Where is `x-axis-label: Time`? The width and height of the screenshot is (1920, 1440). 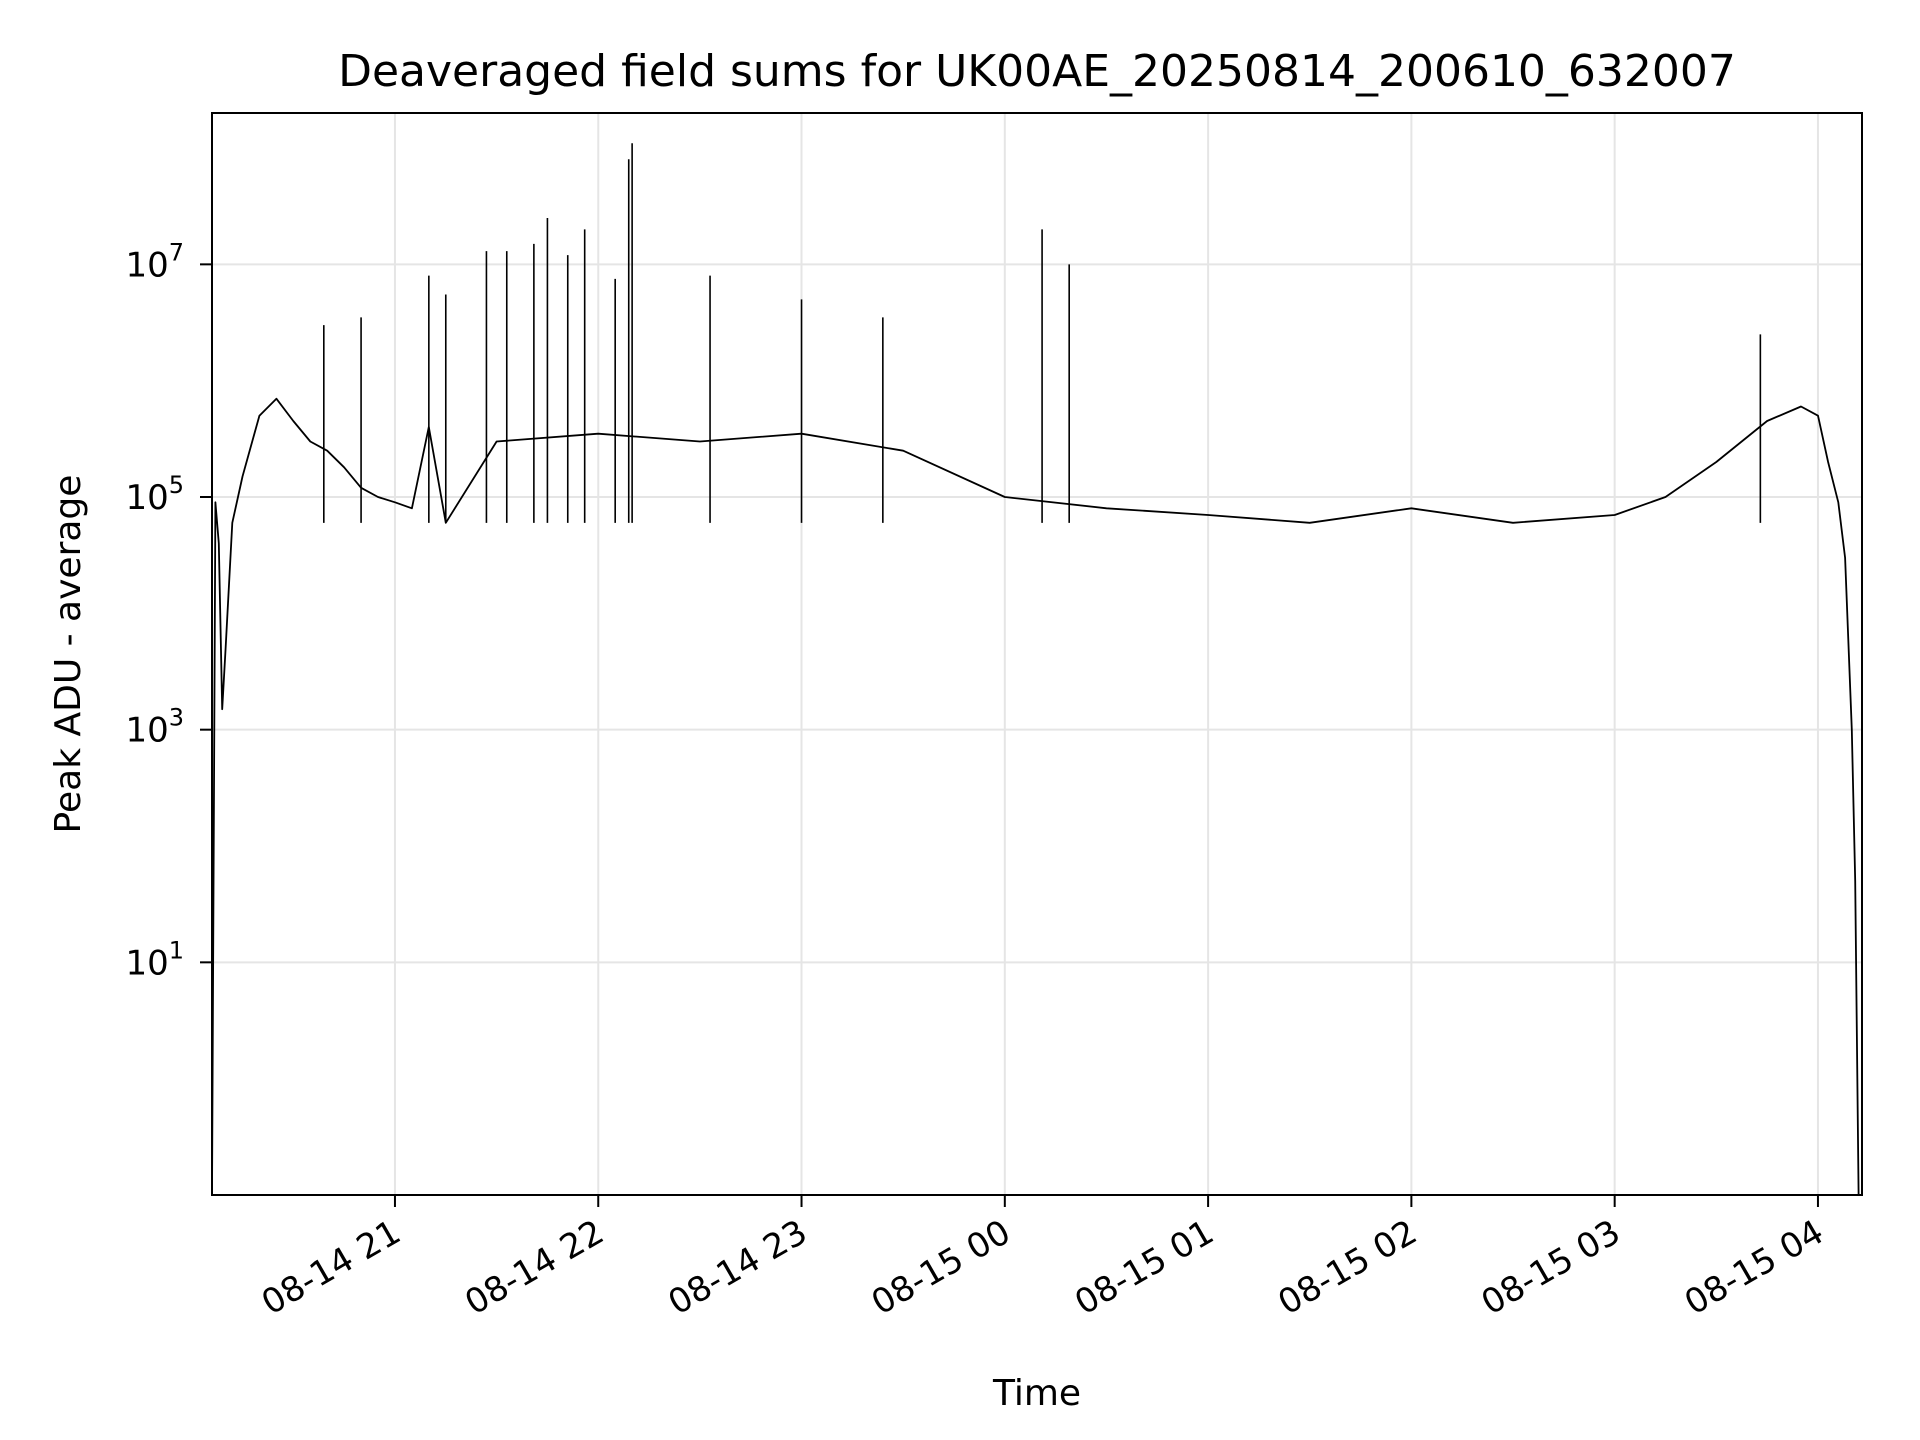
x-axis-label: Time is located at coordinates (1036, 1393).